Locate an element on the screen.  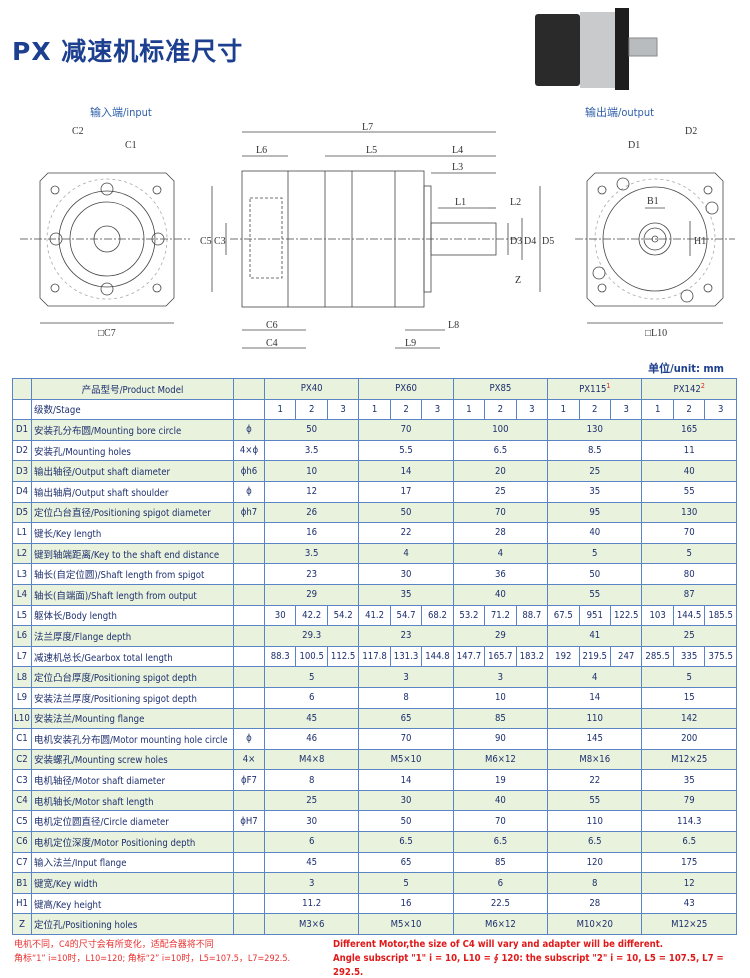
value-cell: 8 is located at coordinates (595, 883).